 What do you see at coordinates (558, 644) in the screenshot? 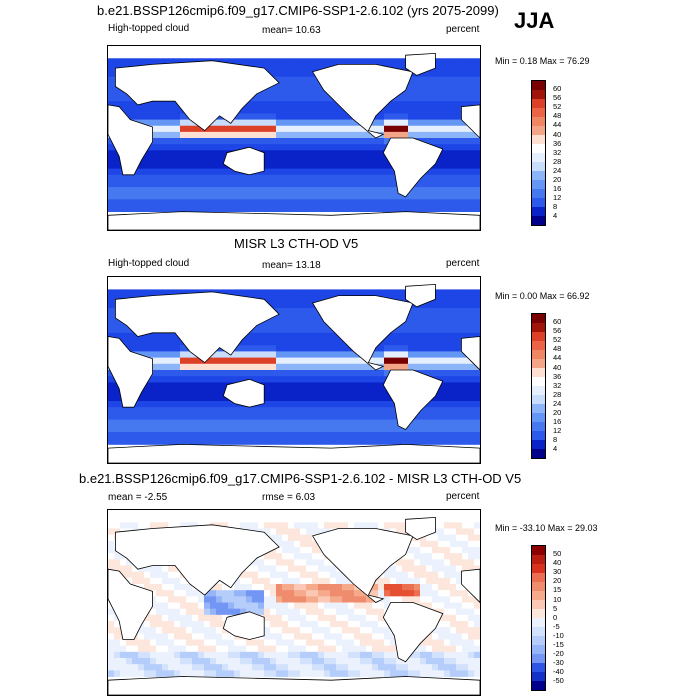
I see `colorbar-tick-label: -15` at bounding box center [558, 644].